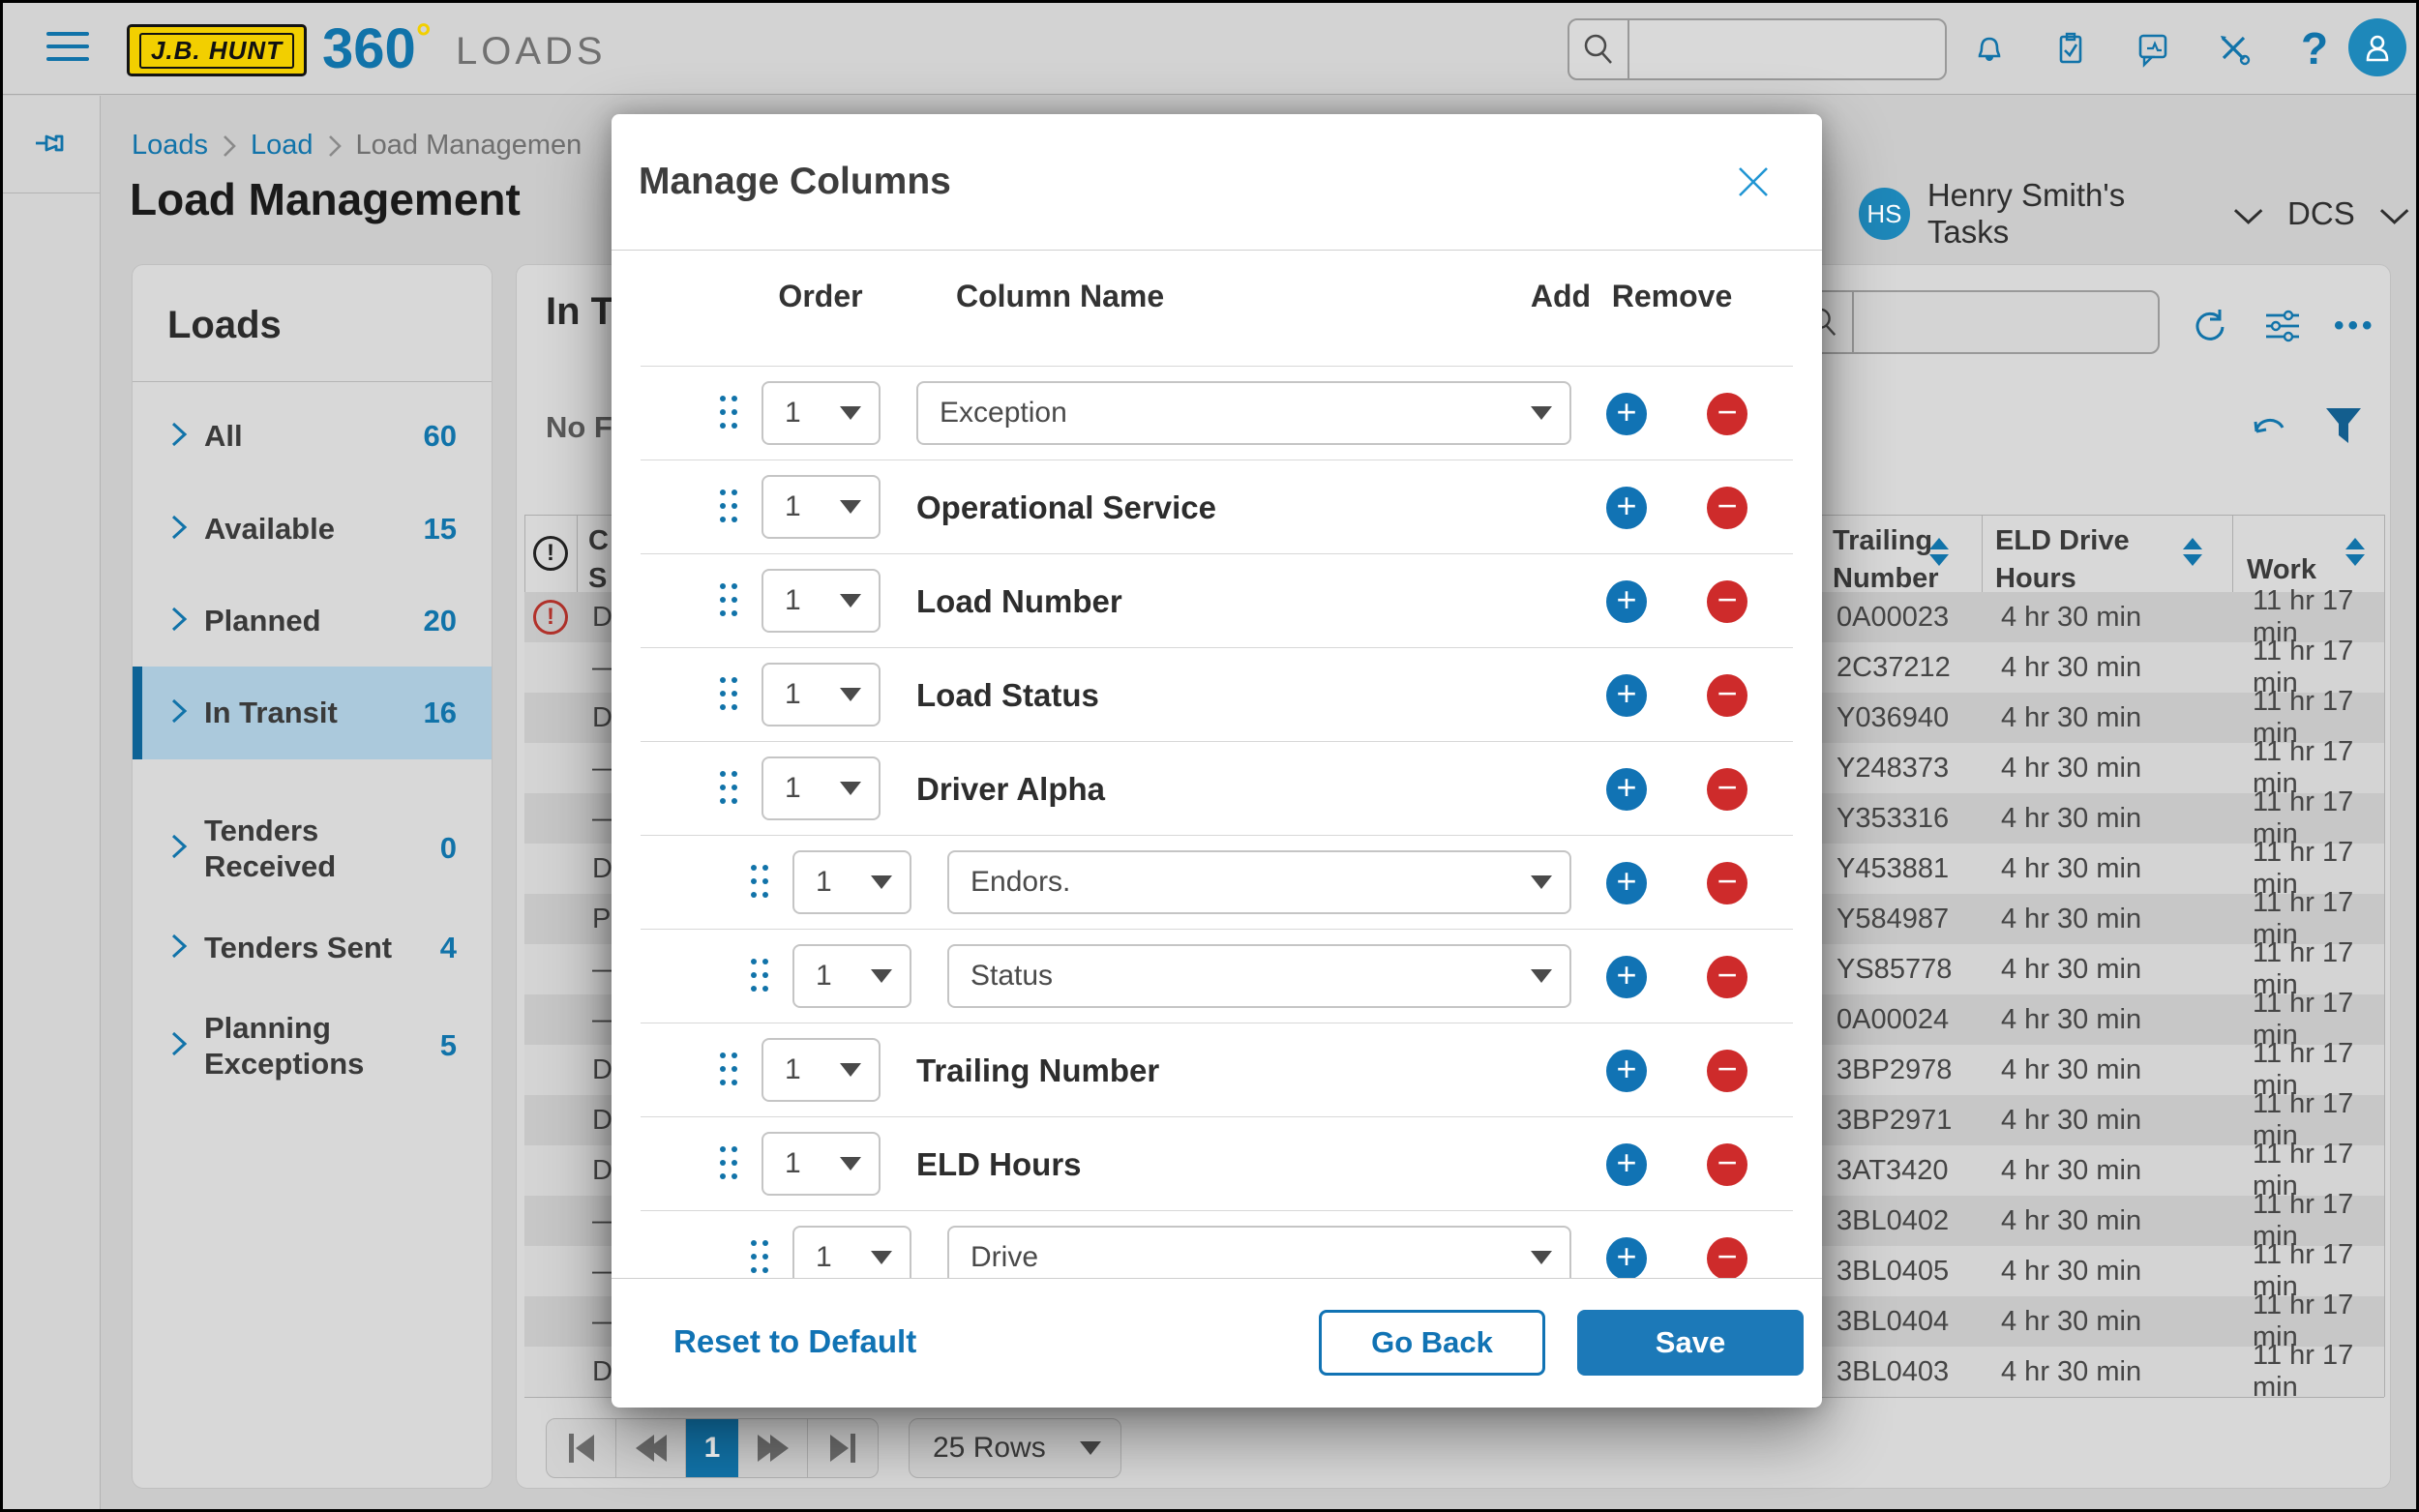 The width and height of the screenshot is (2419, 1512). What do you see at coordinates (312, 530) in the screenshot?
I see `sidebar-item-available: Available 15` at bounding box center [312, 530].